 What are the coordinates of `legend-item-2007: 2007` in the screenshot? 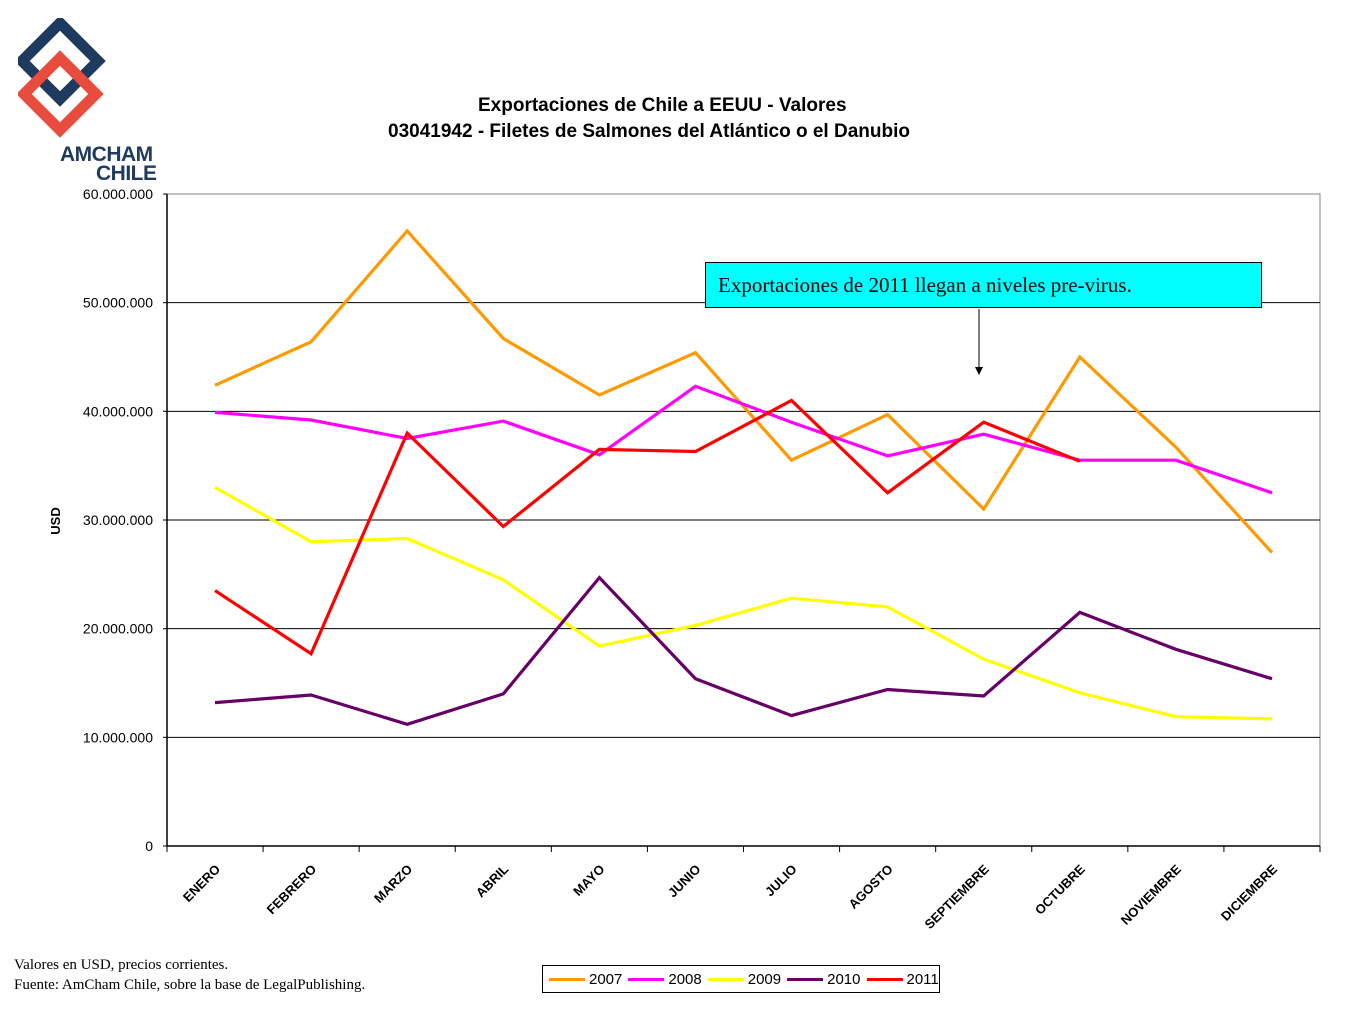 It's located at (585, 979).